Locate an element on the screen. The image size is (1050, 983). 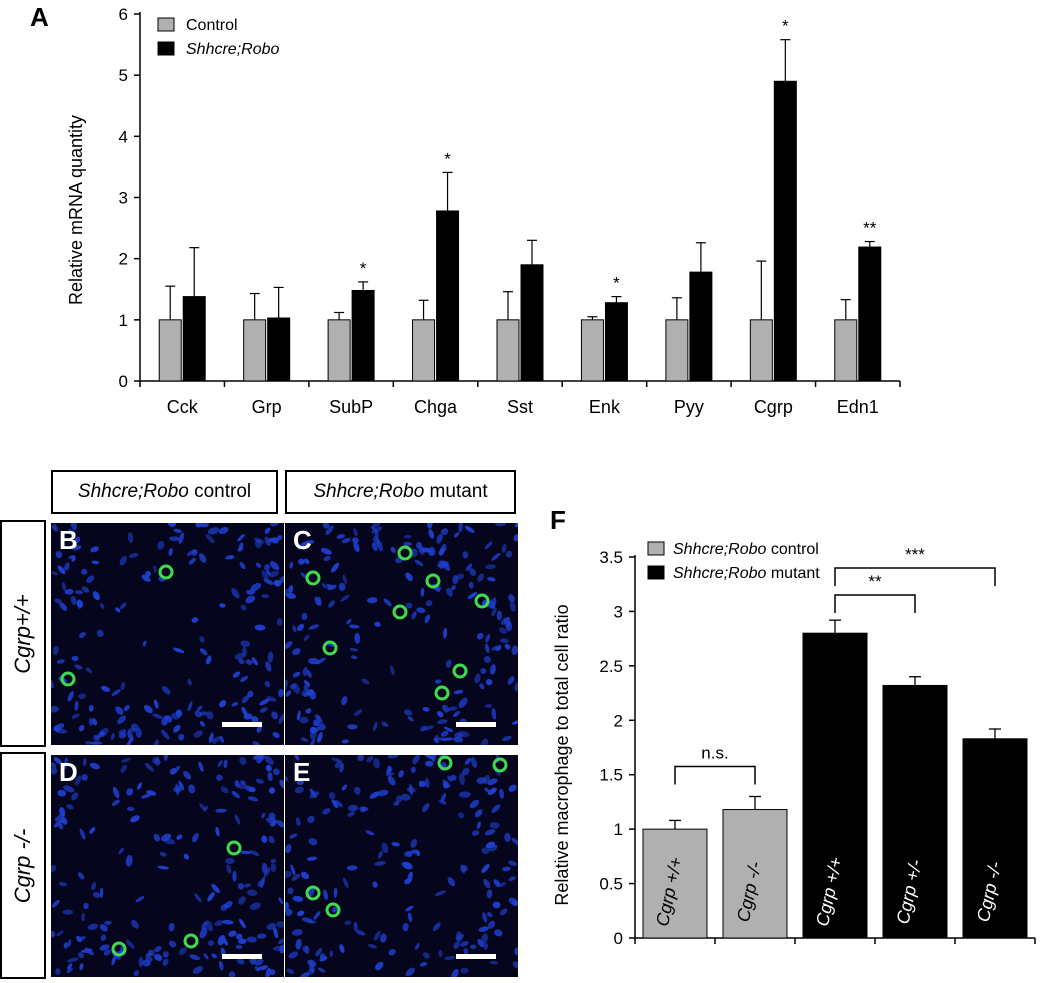
legend-label-group: control is located at coordinates (792, 549).